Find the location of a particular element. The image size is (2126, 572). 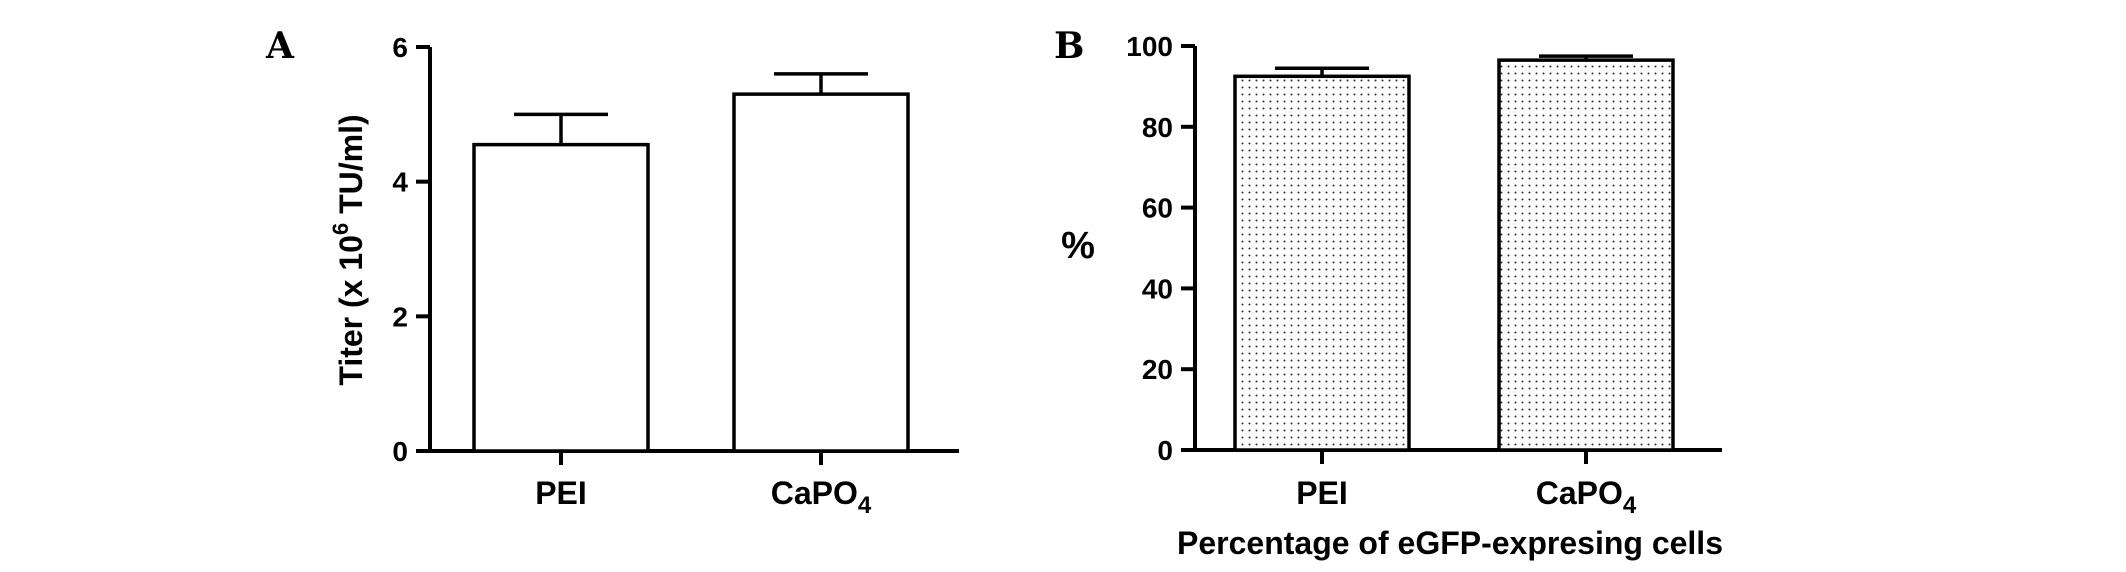

y-tick-label: 40 is located at coordinates (1157, 288).